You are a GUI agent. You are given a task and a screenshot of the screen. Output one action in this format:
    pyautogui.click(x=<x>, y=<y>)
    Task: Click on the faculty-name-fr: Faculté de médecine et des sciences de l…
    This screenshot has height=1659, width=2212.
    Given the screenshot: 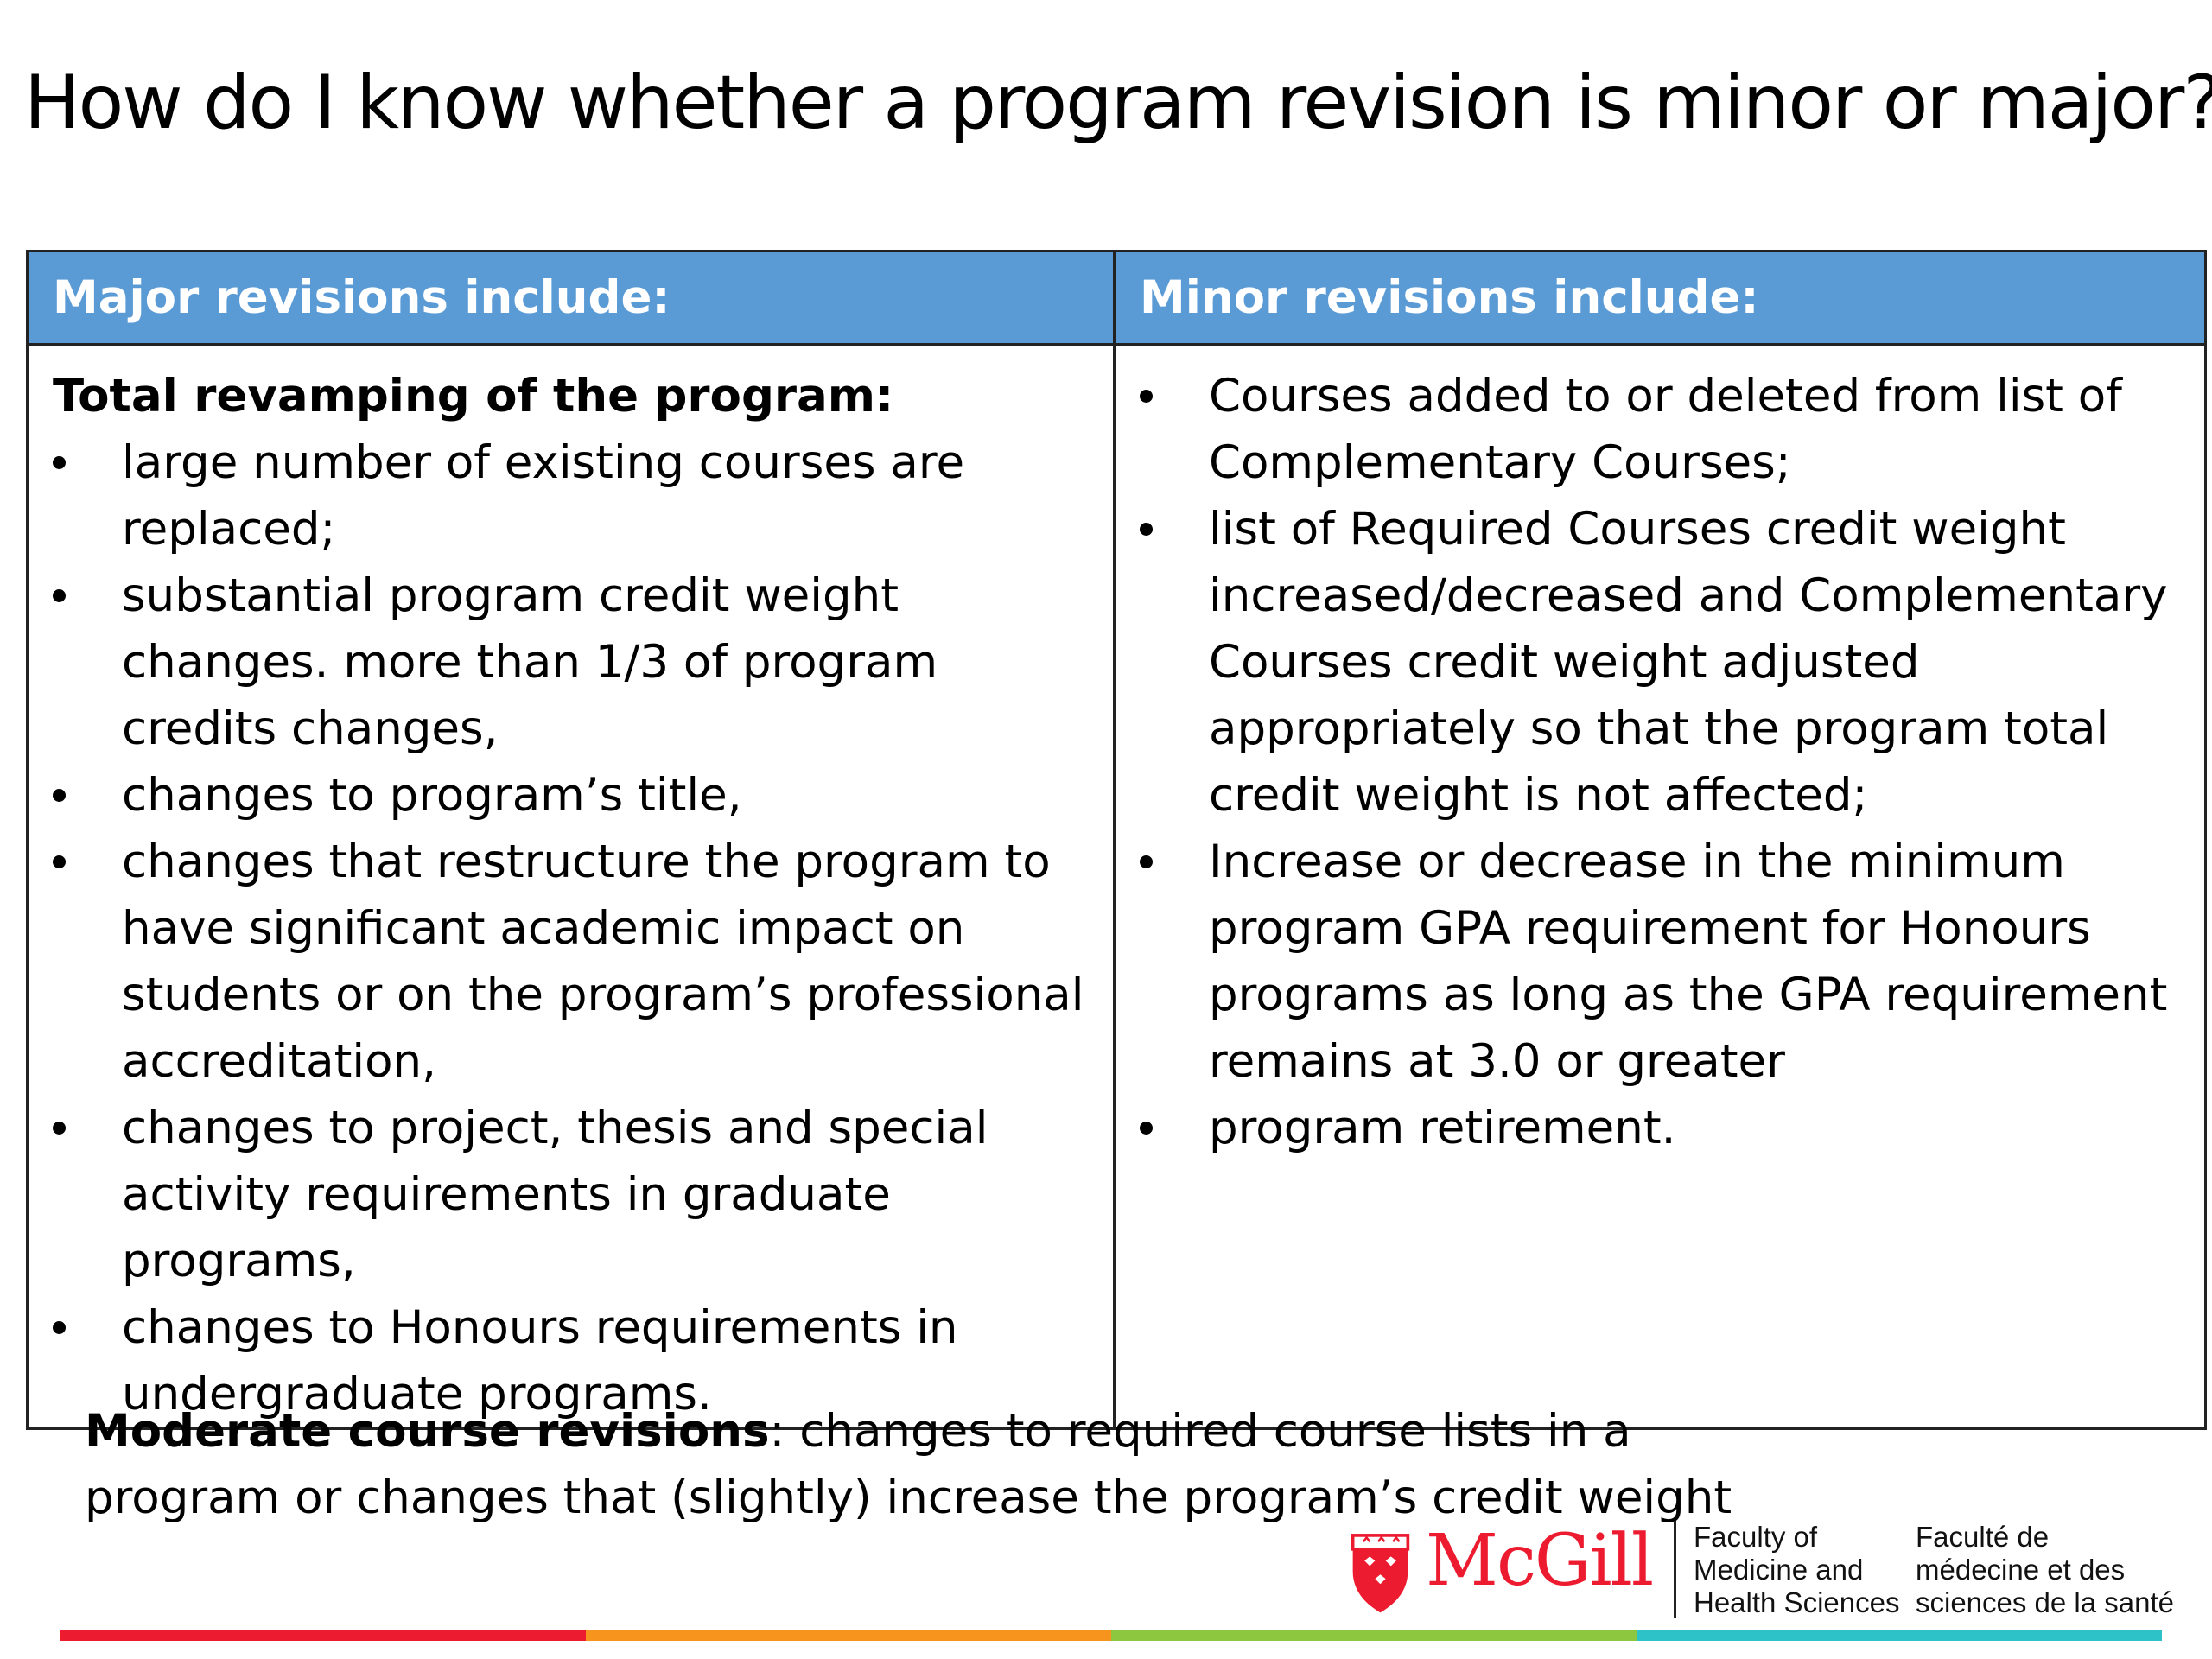 What is the action you would take?
    pyautogui.click(x=2045, y=1570)
    